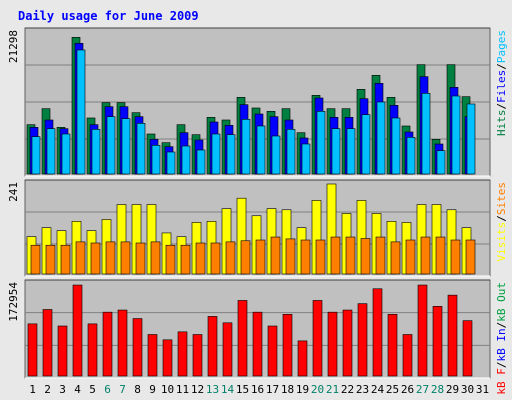 The width and height of the screenshot is (512, 405). I want to click on legend-item-files: Files, so click(501, 86).